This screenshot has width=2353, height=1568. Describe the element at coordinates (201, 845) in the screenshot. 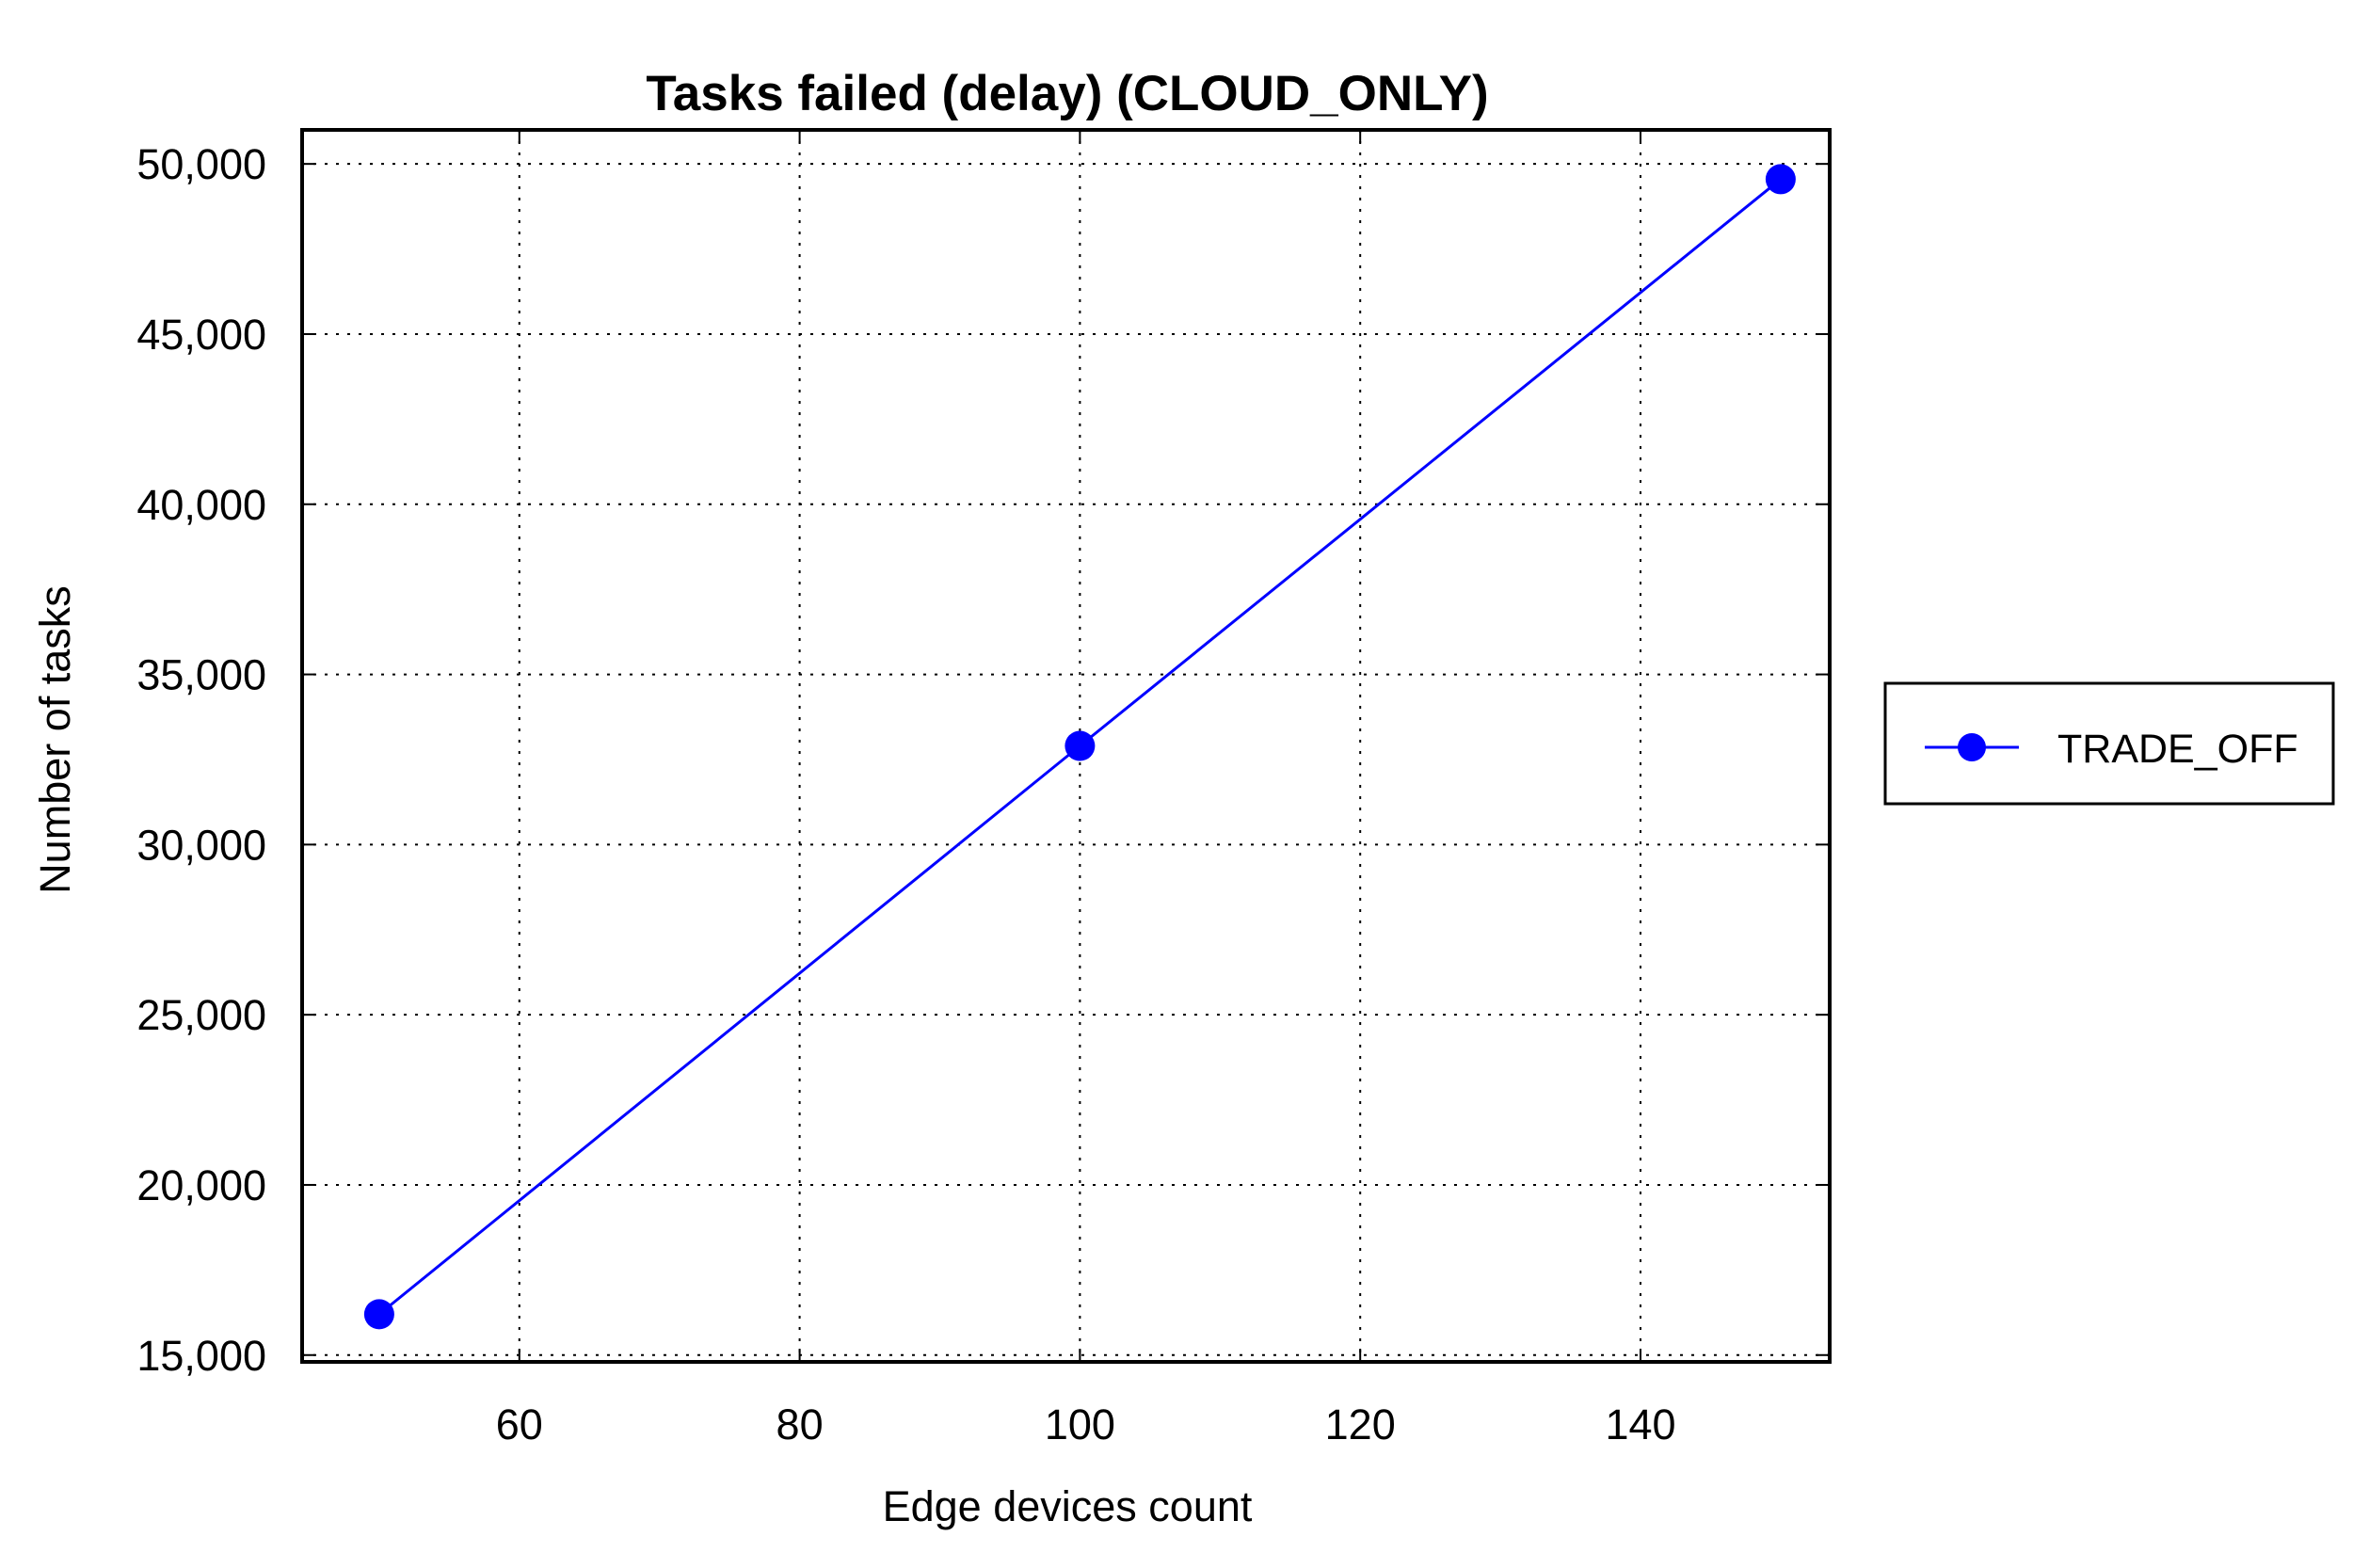

I see `y-tick-label: 30,000` at that location.